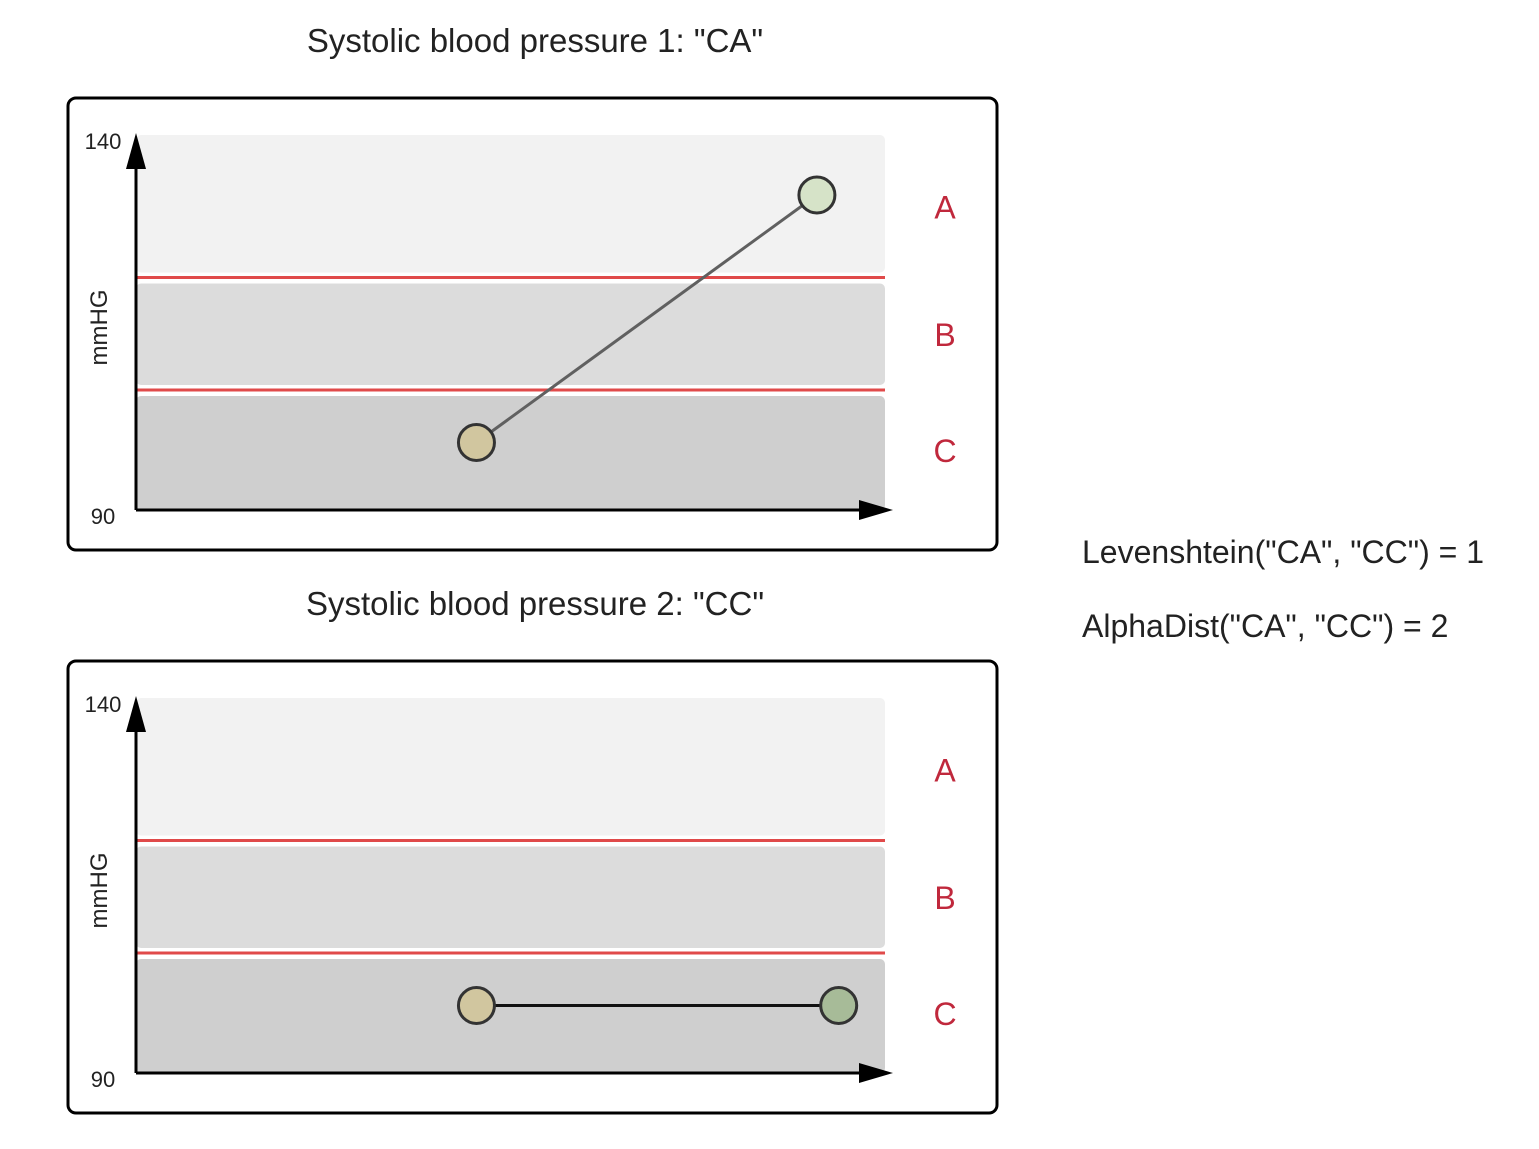  What do you see at coordinates (1265, 626) in the screenshot?
I see `alphadist-result: AlphaDist("CA", "CC") = 2` at bounding box center [1265, 626].